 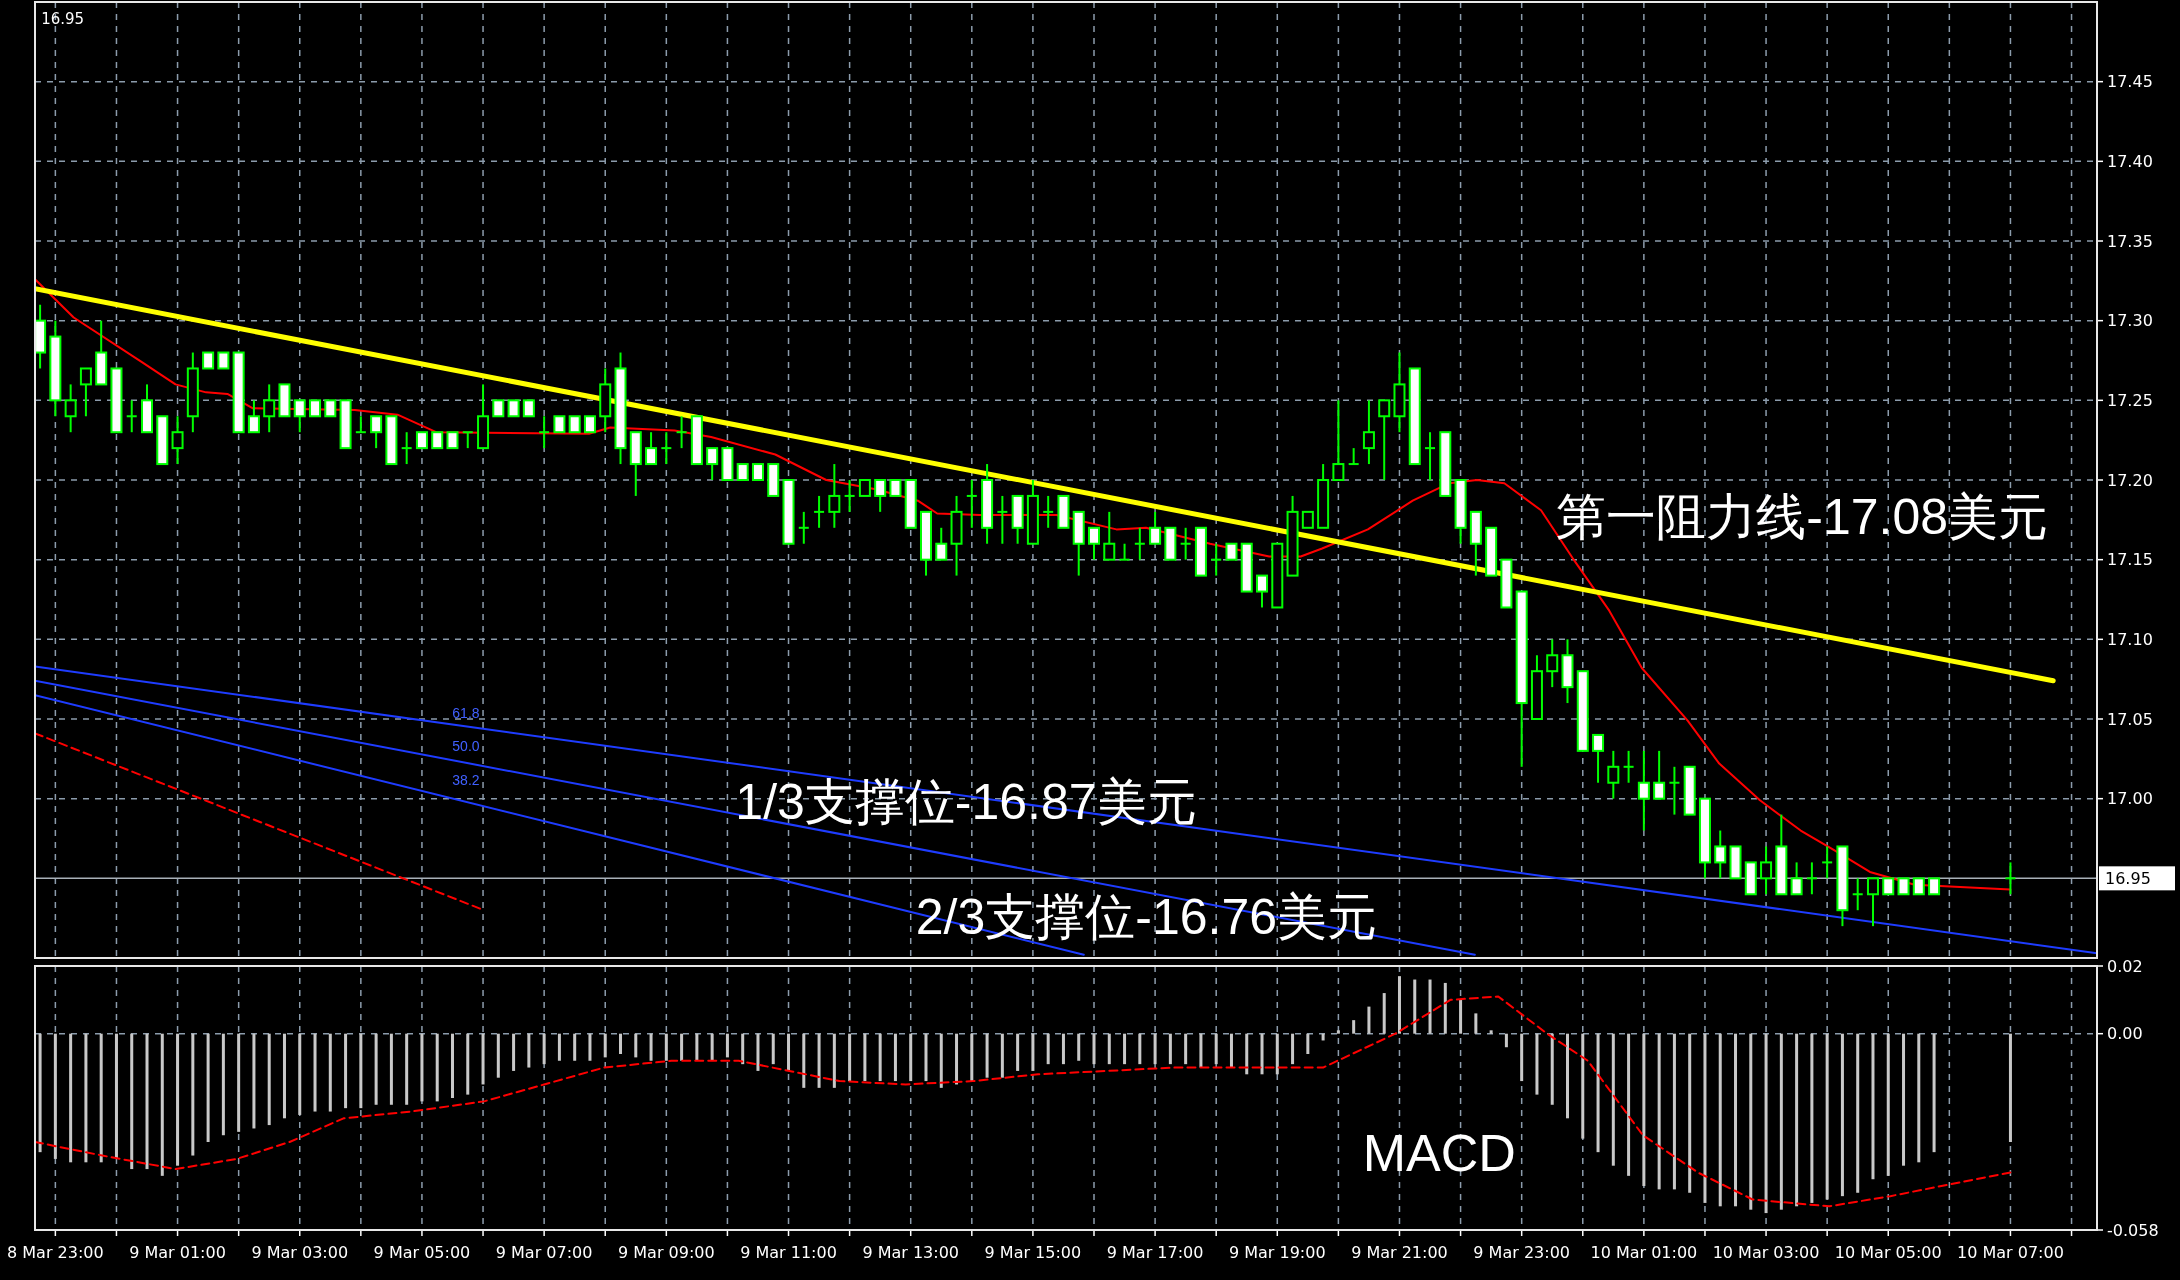 What do you see at coordinates (2125, 1034) in the screenshot?
I see `y-tick-label: 0.00` at bounding box center [2125, 1034].